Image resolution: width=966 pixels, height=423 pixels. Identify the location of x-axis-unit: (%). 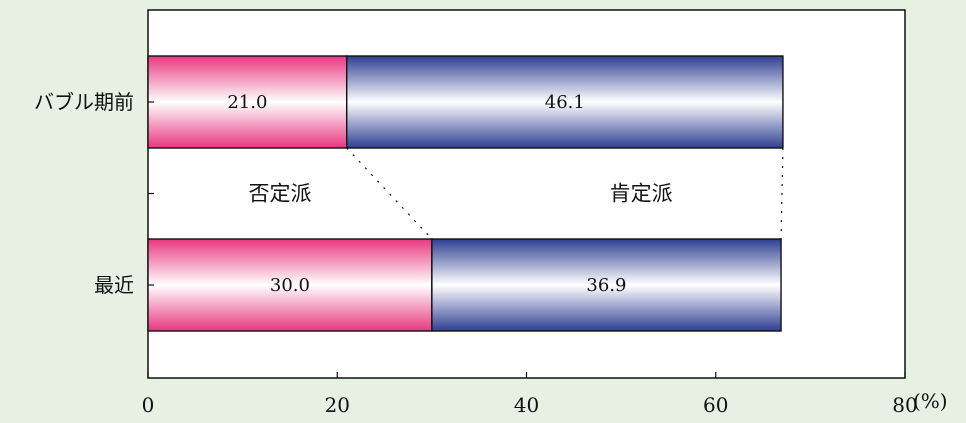
(930, 401).